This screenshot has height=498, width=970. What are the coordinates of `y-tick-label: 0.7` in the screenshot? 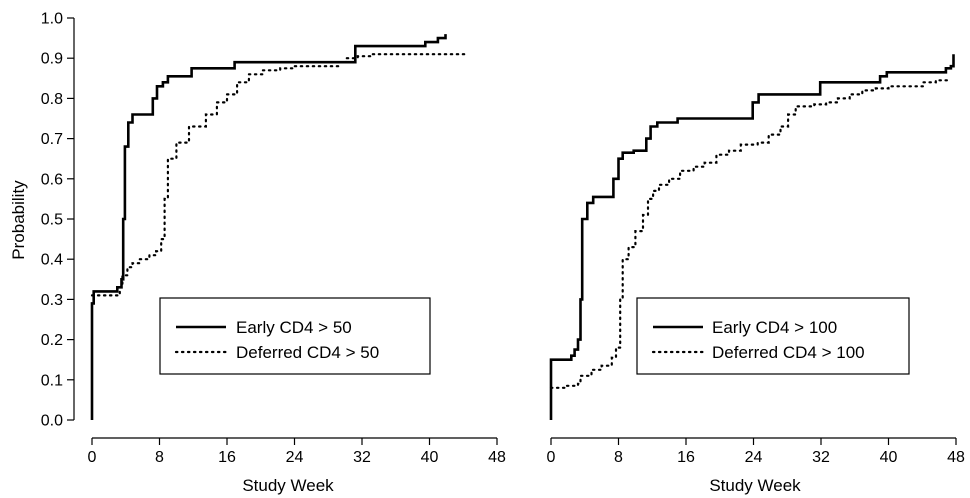 It's located at (52, 139).